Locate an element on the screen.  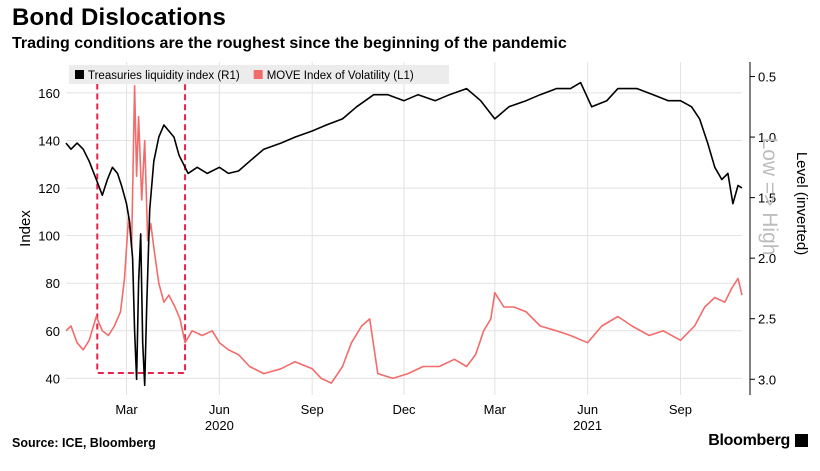
x-year-label: 2021 is located at coordinates (587, 425).